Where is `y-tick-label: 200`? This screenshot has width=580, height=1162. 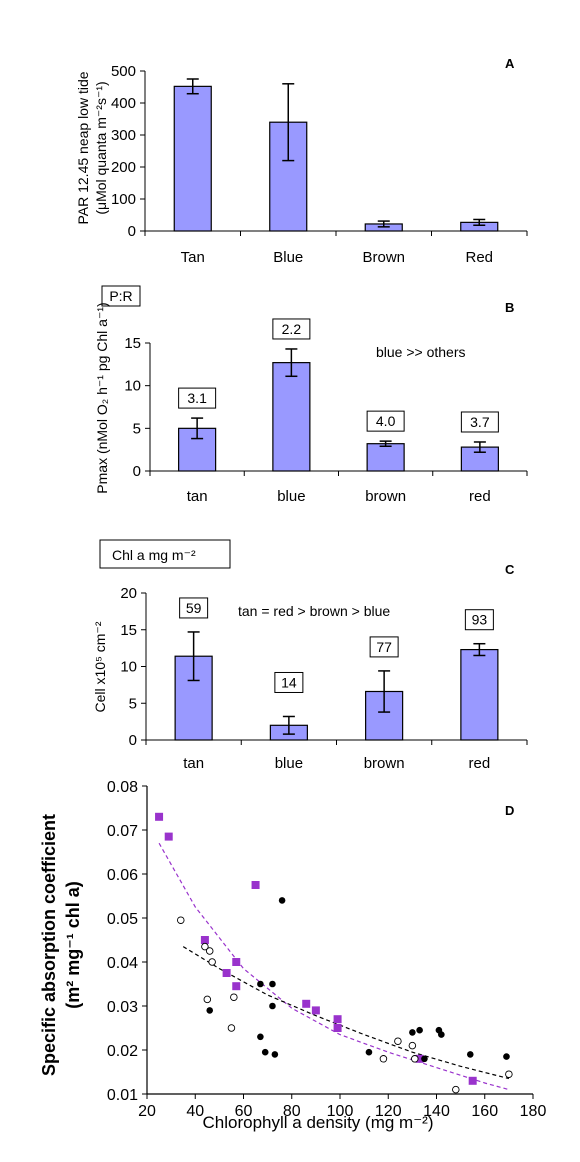 y-tick-label: 200 is located at coordinates (123, 167).